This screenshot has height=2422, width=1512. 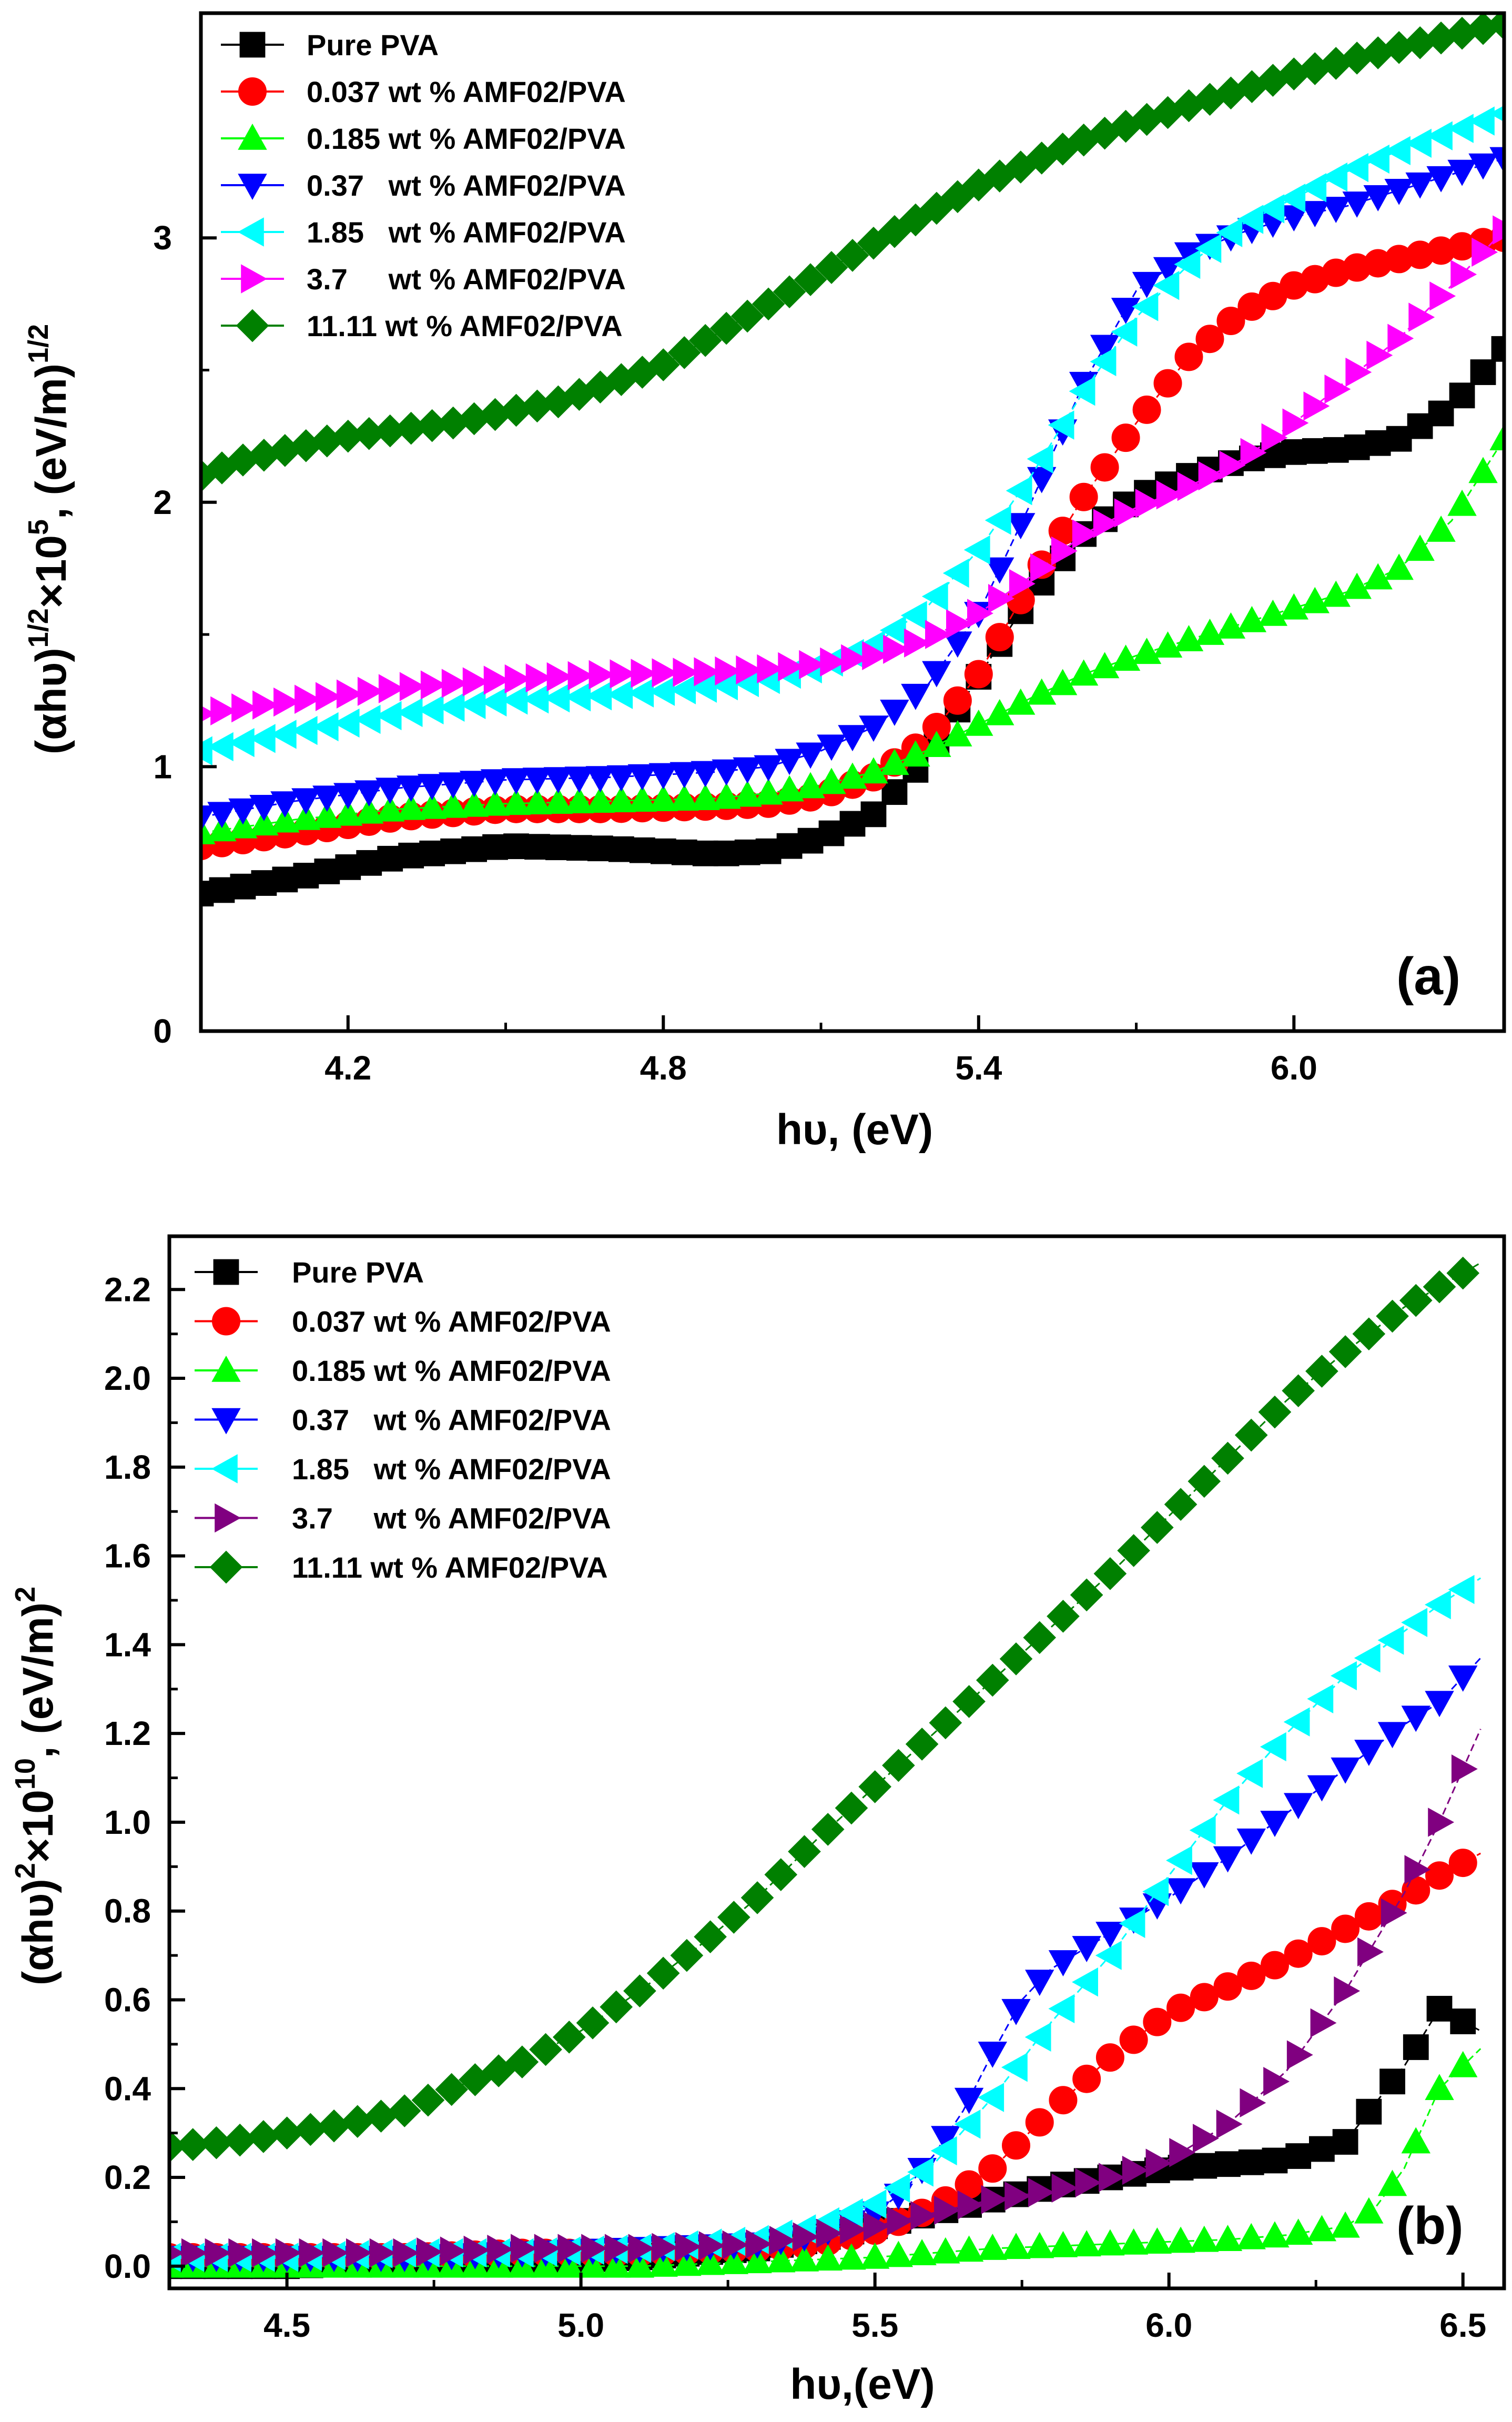 I want to click on panel-b-y-label-exp1: 2, so click(x=25, y=1871).